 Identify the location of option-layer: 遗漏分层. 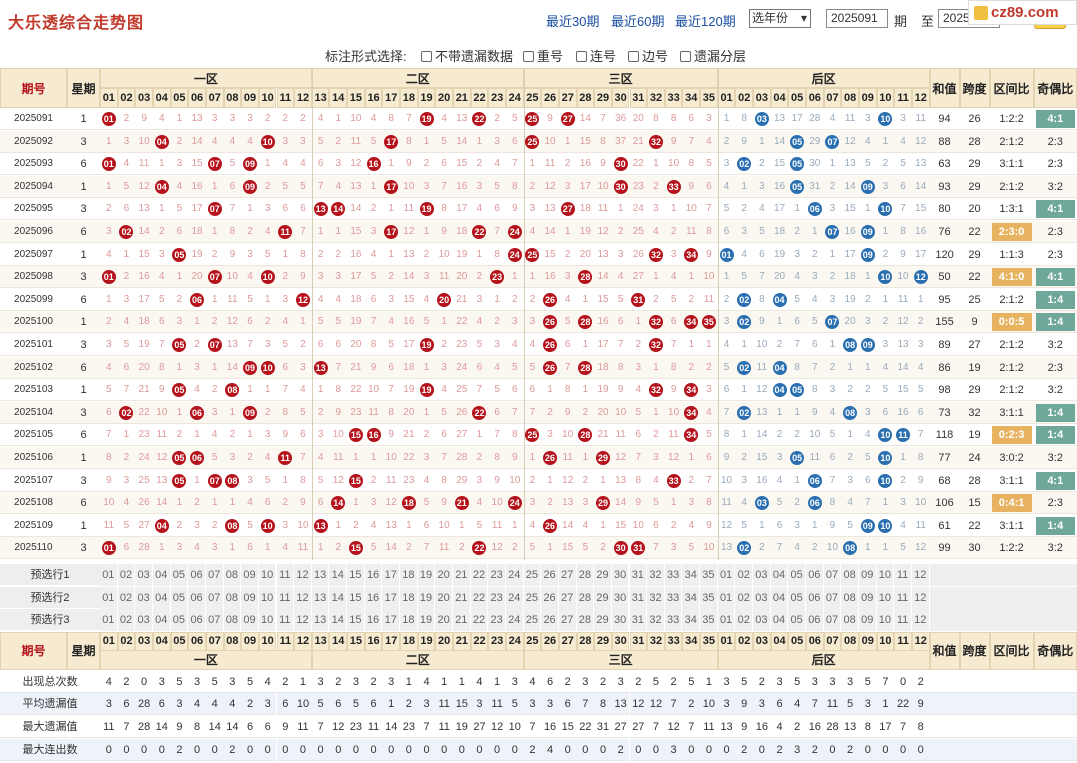
(713, 55).